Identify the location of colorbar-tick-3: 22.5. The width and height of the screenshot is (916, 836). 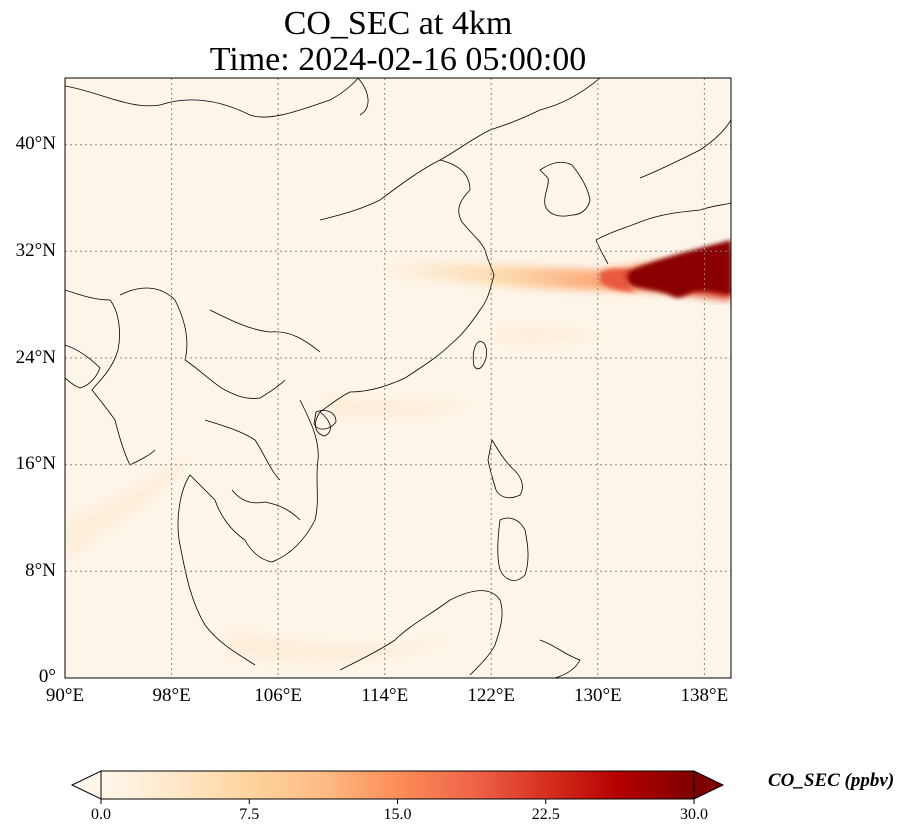
(545, 814).